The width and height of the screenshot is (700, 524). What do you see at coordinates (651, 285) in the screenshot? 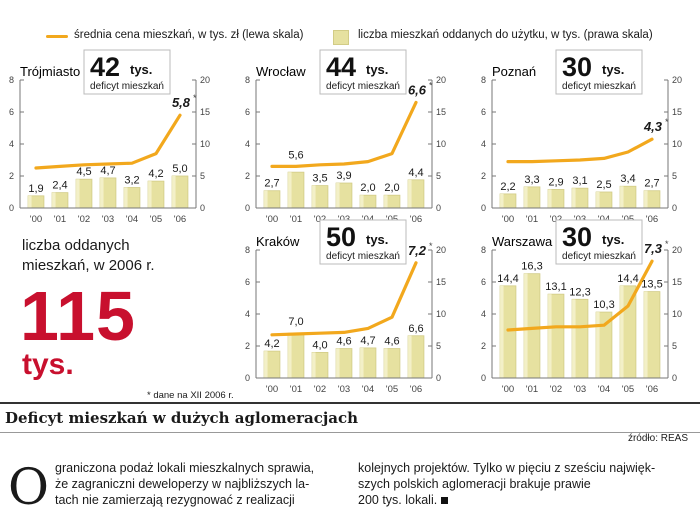
I see `bar-value-label: 13,5` at bounding box center [651, 285].